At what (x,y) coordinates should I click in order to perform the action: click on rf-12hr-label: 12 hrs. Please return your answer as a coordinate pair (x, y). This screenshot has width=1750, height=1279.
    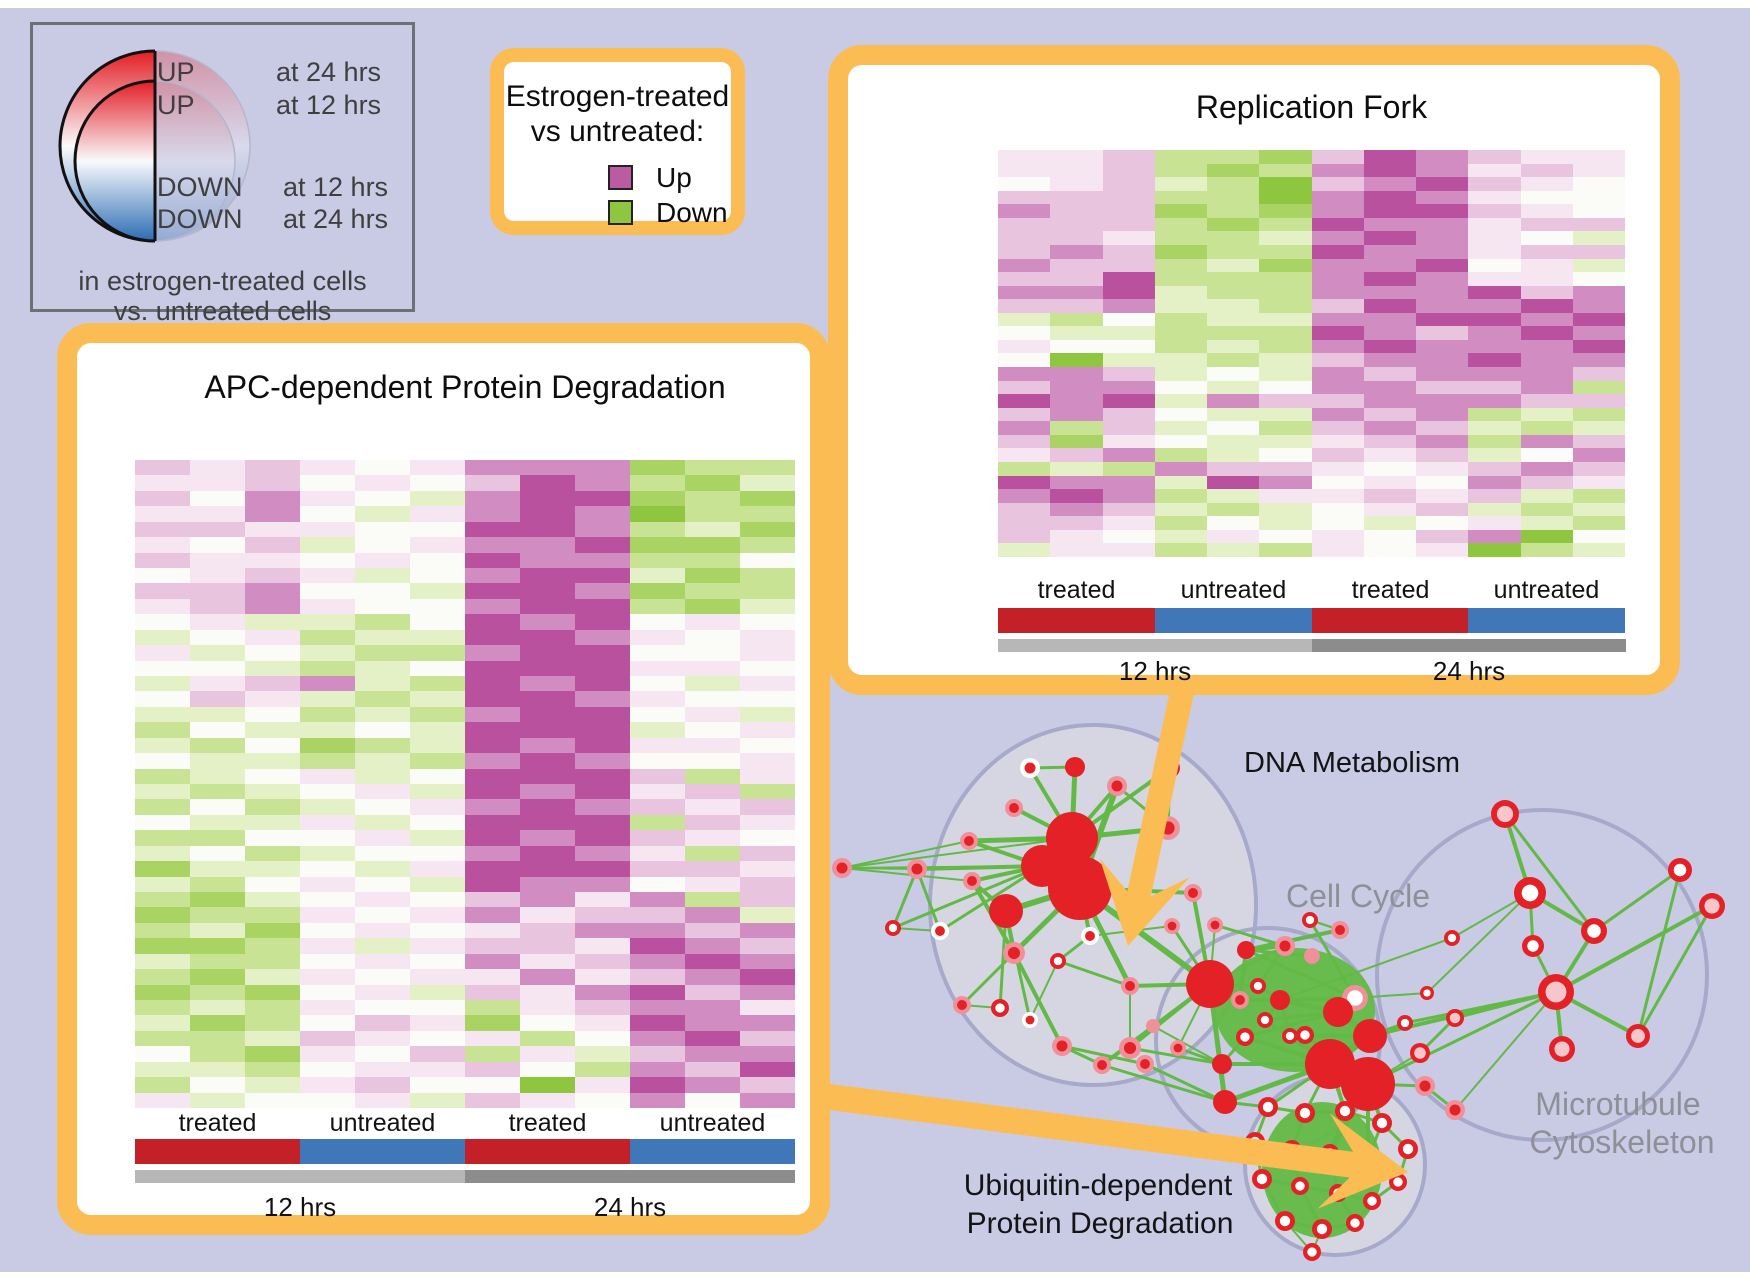
    Looking at the image, I should click on (1155, 671).